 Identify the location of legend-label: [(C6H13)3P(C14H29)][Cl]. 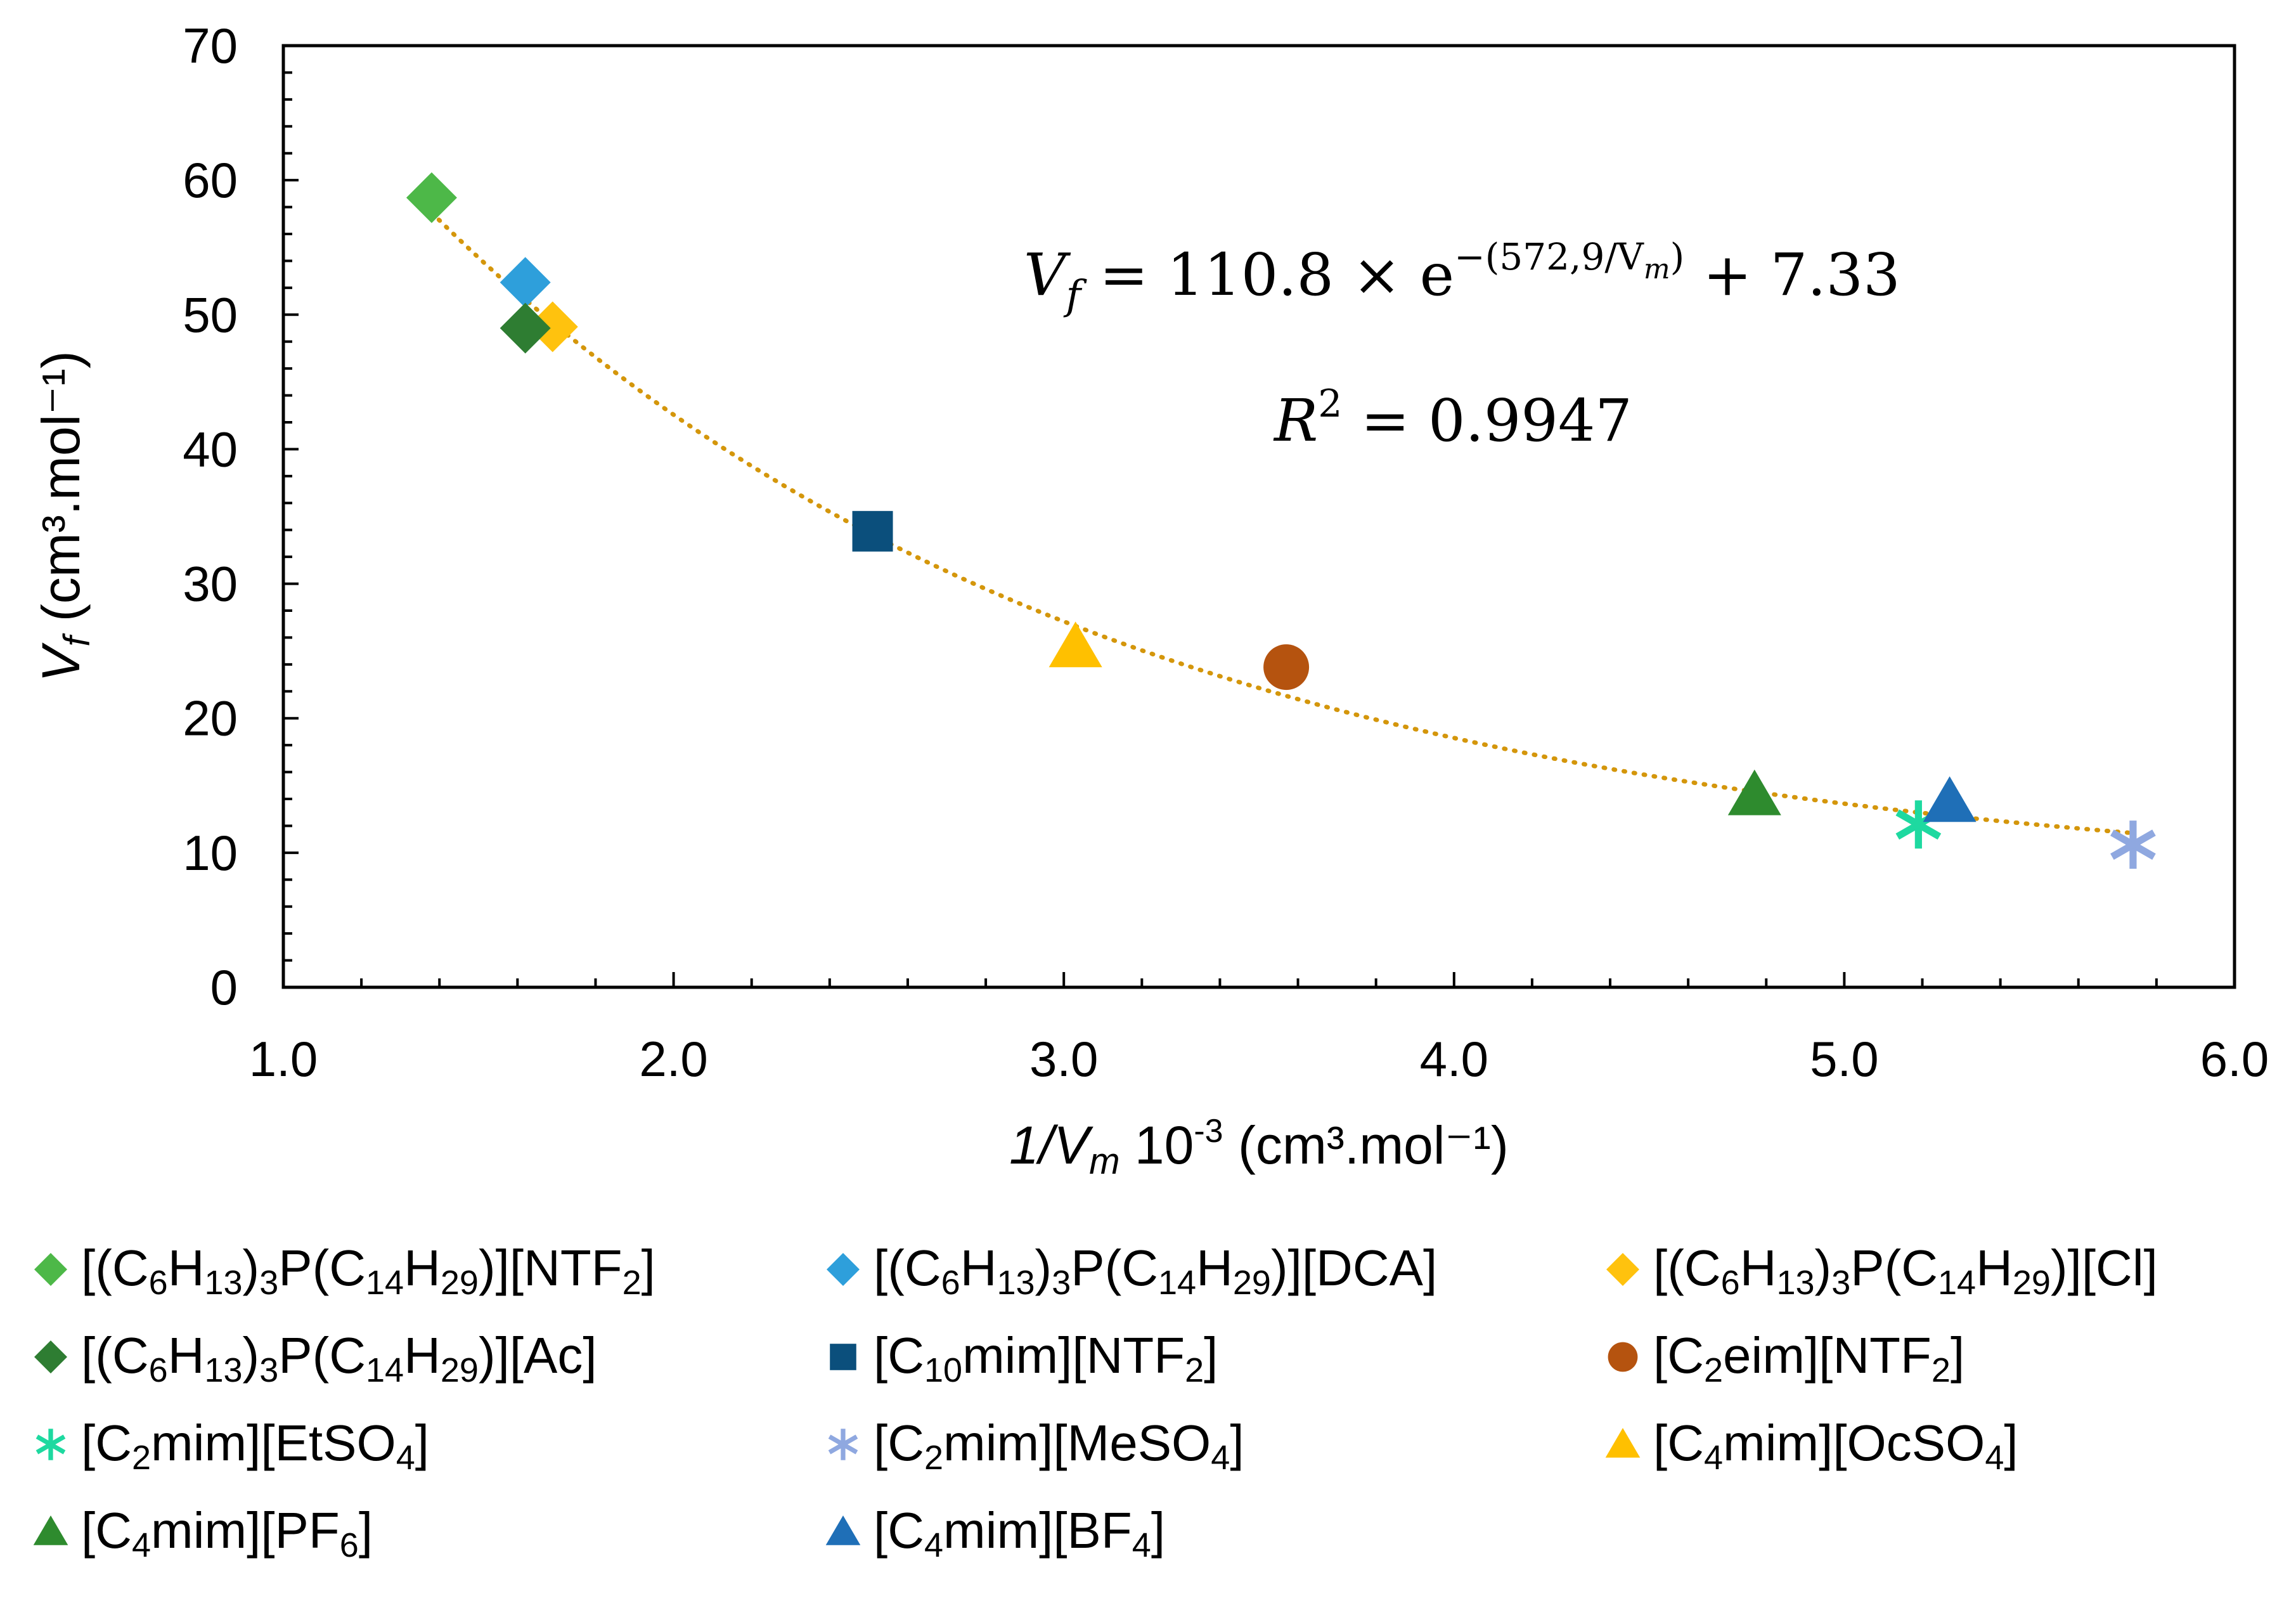
(1905, 1271).